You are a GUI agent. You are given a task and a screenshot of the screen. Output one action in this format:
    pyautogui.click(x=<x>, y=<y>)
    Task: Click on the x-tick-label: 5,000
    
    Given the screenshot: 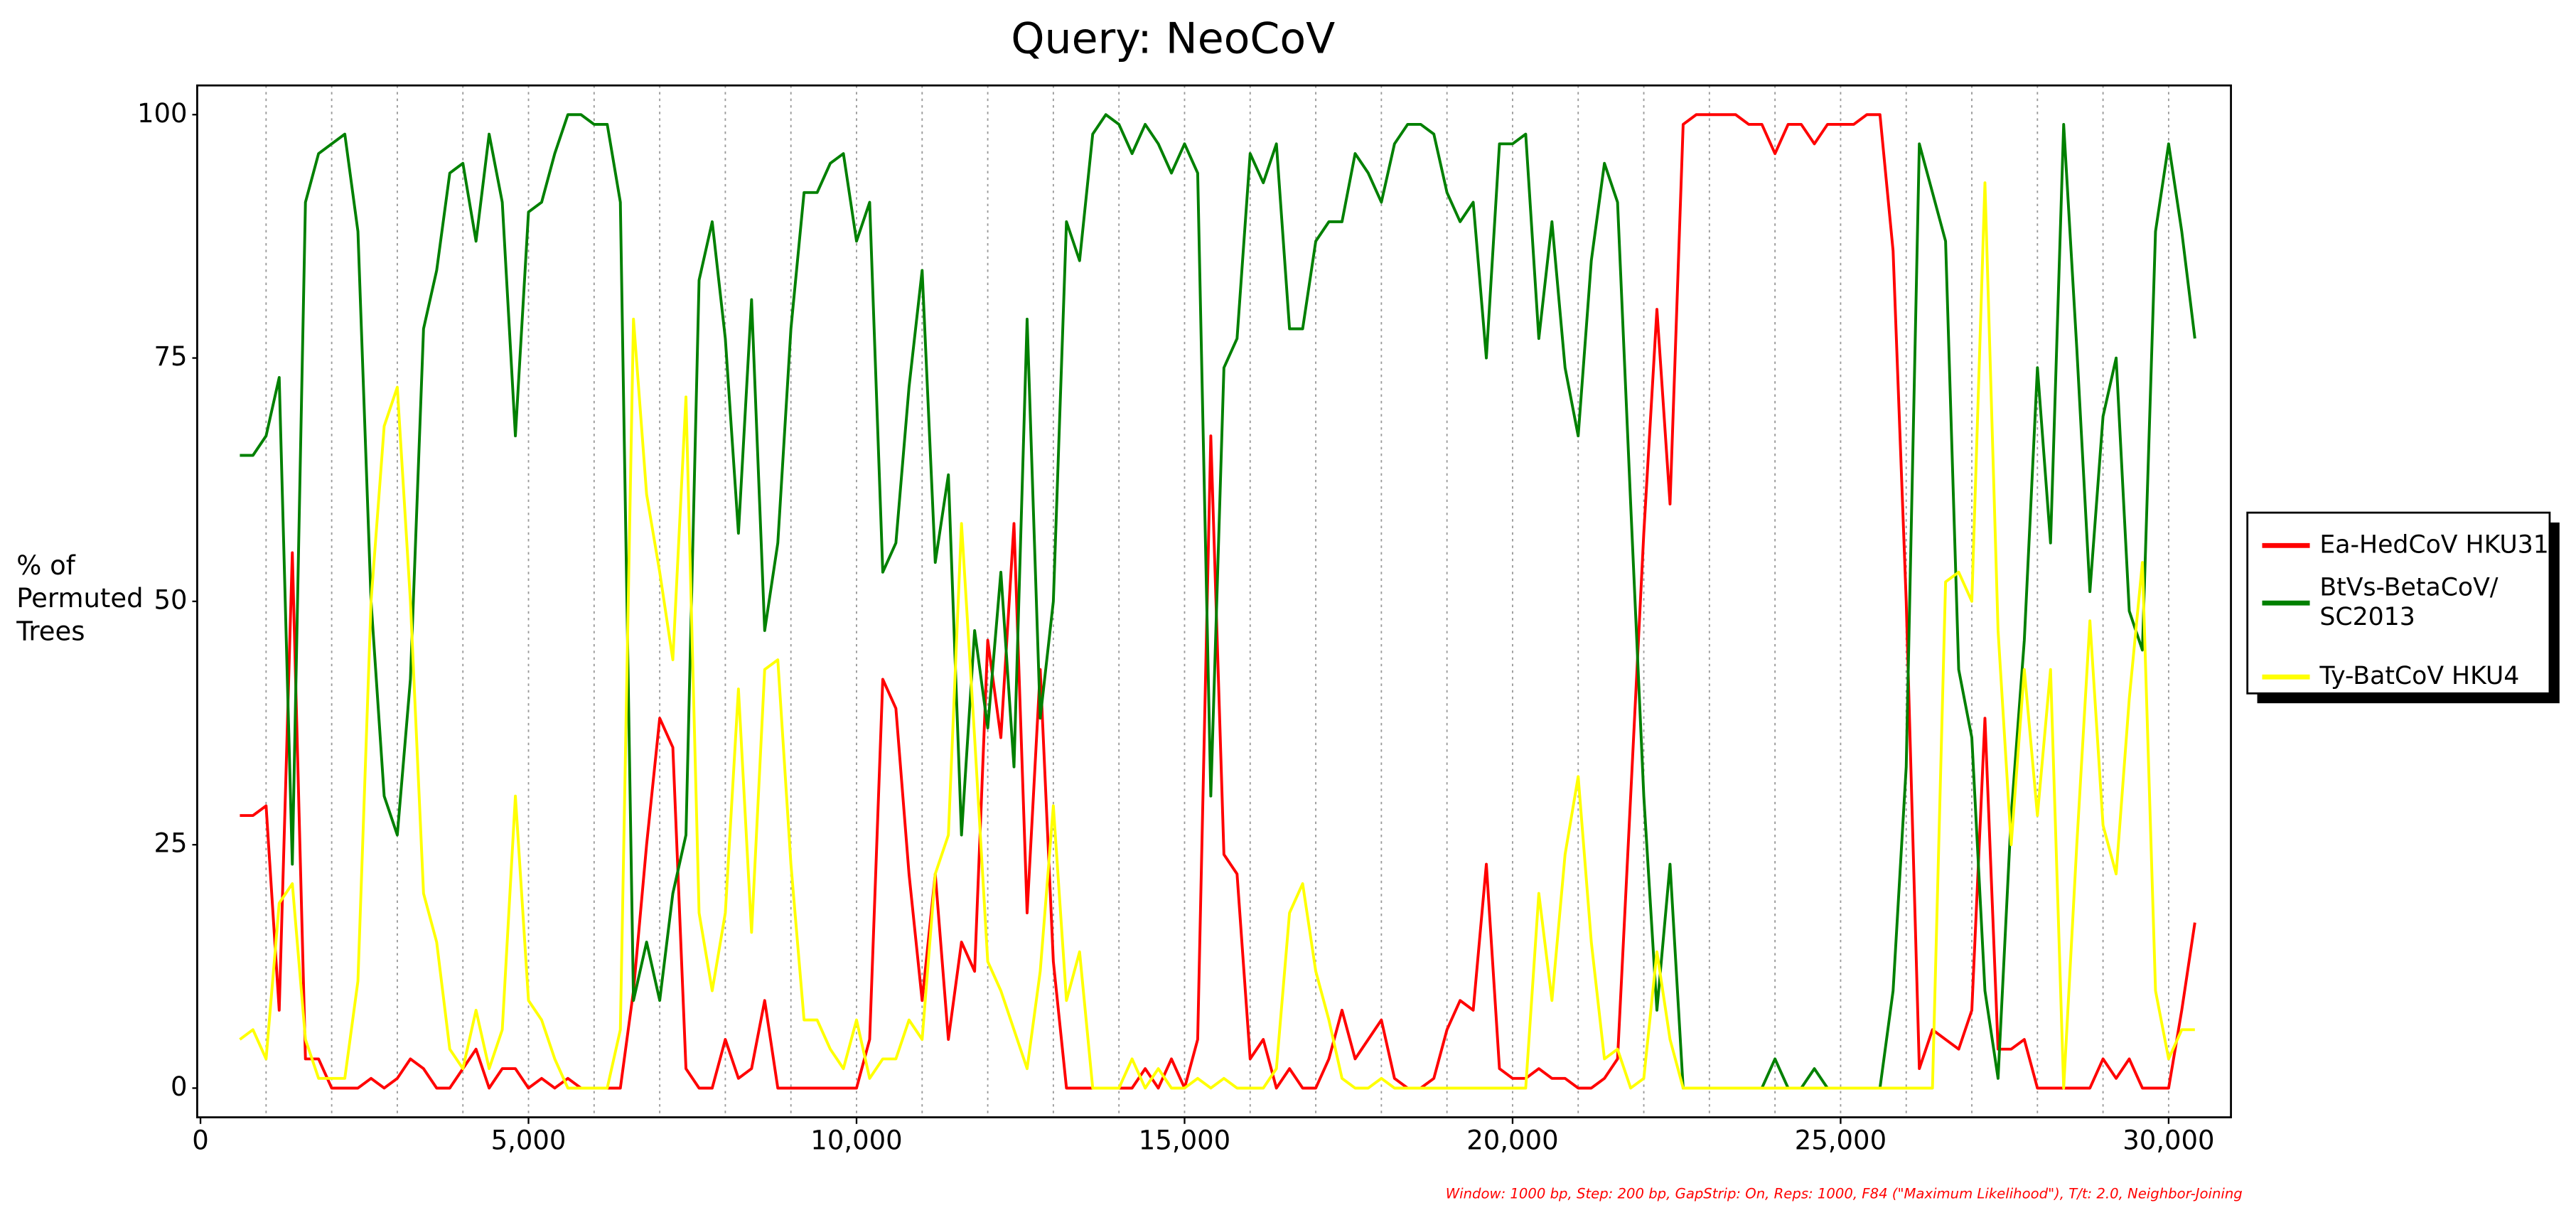 What is the action you would take?
    pyautogui.click(x=529, y=1140)
    